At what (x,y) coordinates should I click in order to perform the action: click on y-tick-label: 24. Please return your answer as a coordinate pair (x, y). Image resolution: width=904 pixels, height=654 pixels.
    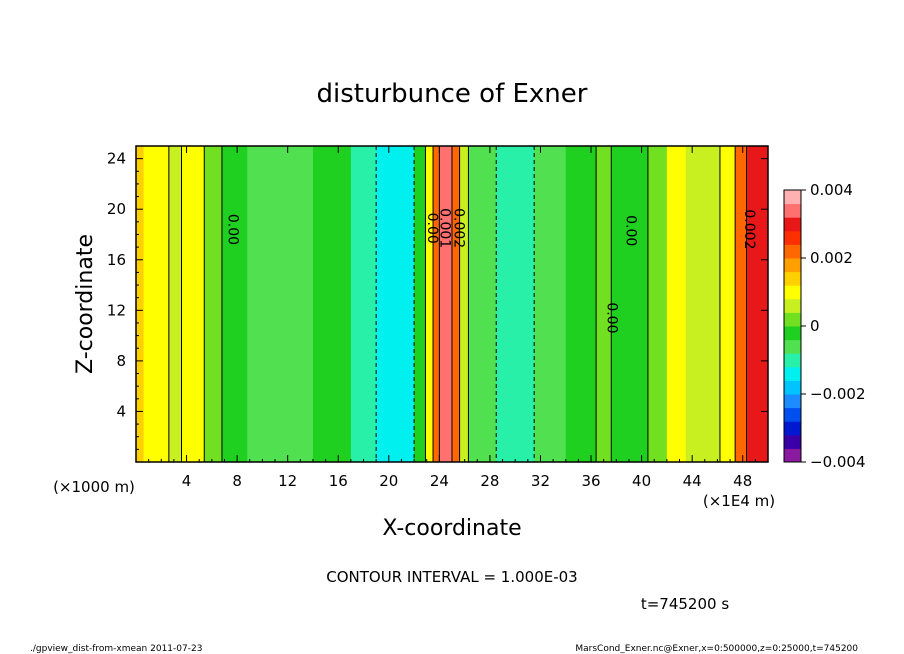
    Looking at the image, I should click on (116, 159).